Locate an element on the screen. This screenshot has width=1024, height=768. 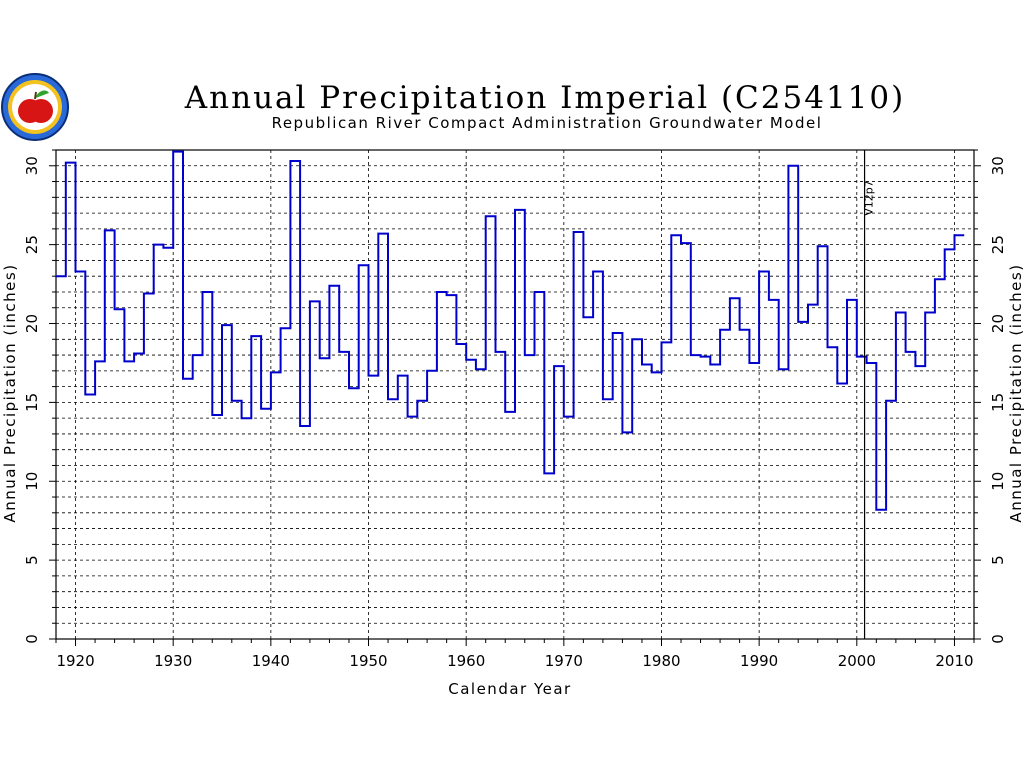
y-tick-label-left: 15 is located at coordinates (32, 402).